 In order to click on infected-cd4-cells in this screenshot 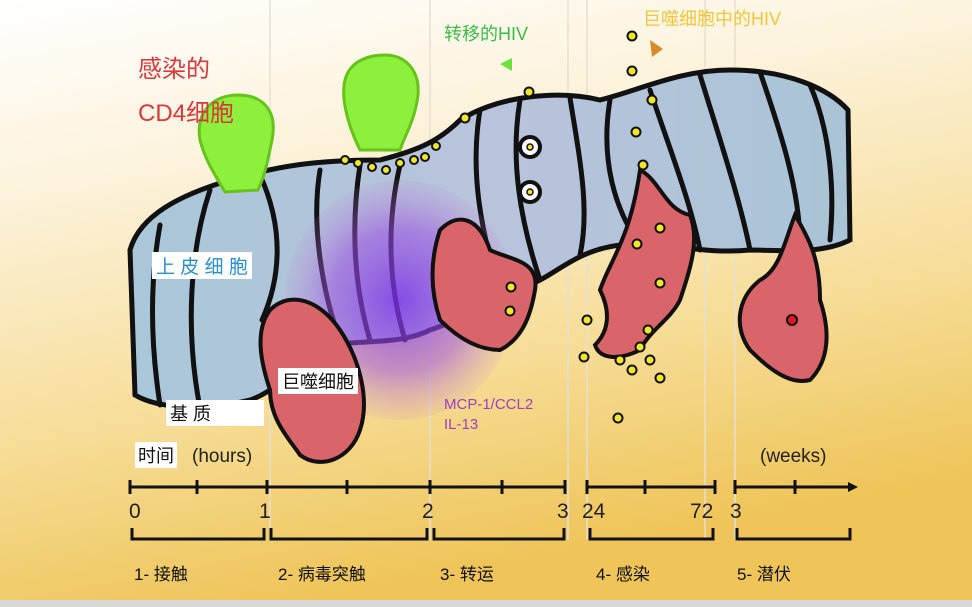, I will do `click(308, 123)`.